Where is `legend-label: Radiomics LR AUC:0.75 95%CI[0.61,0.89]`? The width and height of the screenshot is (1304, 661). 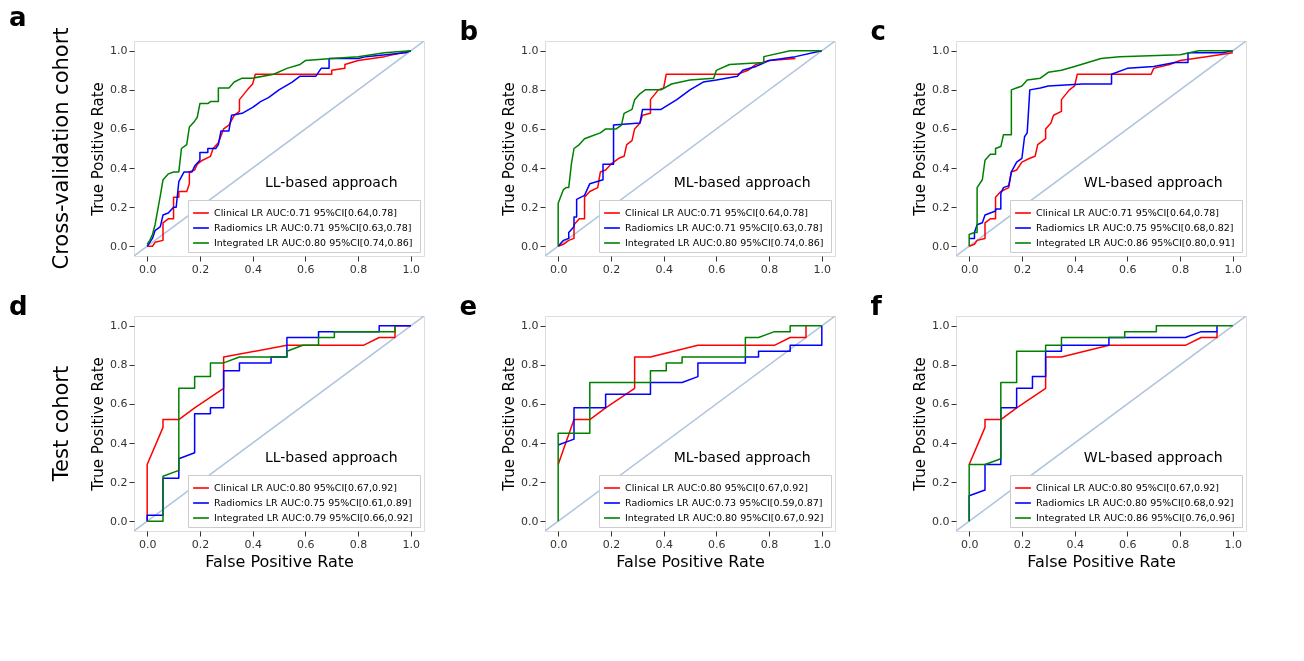
legend-label: Radiomics LR AUC:0.75 95%CI[0.61,0.89] is located at coordinates (313, 502).